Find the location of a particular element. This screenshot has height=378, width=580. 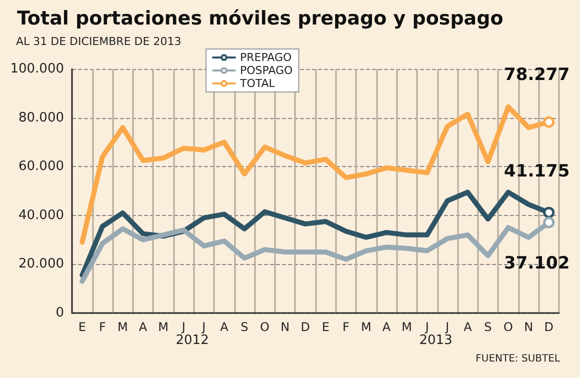

y-tick-label: 20.000 is located at coordinates (41, 264).